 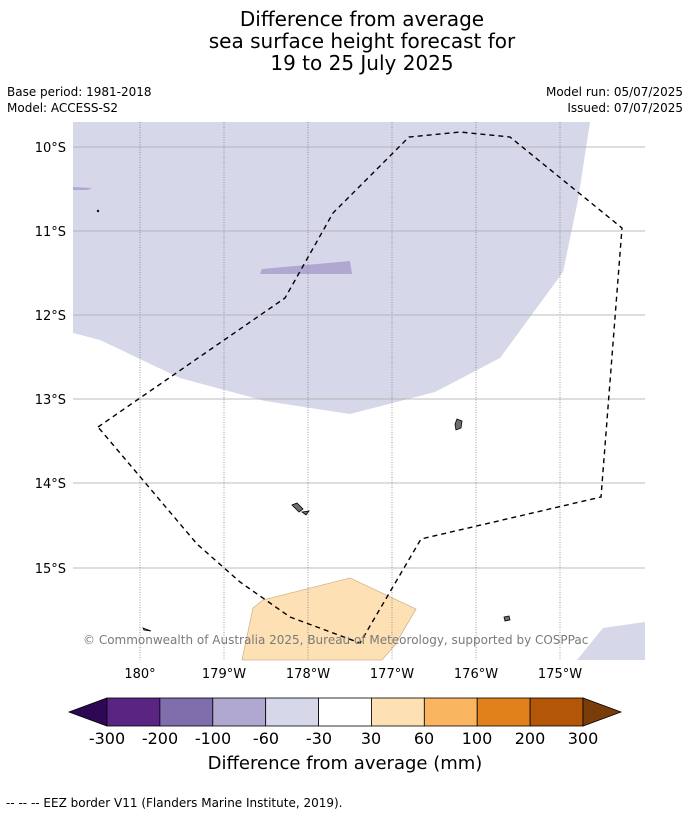 I want to click on colorbar-tick-label: 300, so click(x=583, y=738).